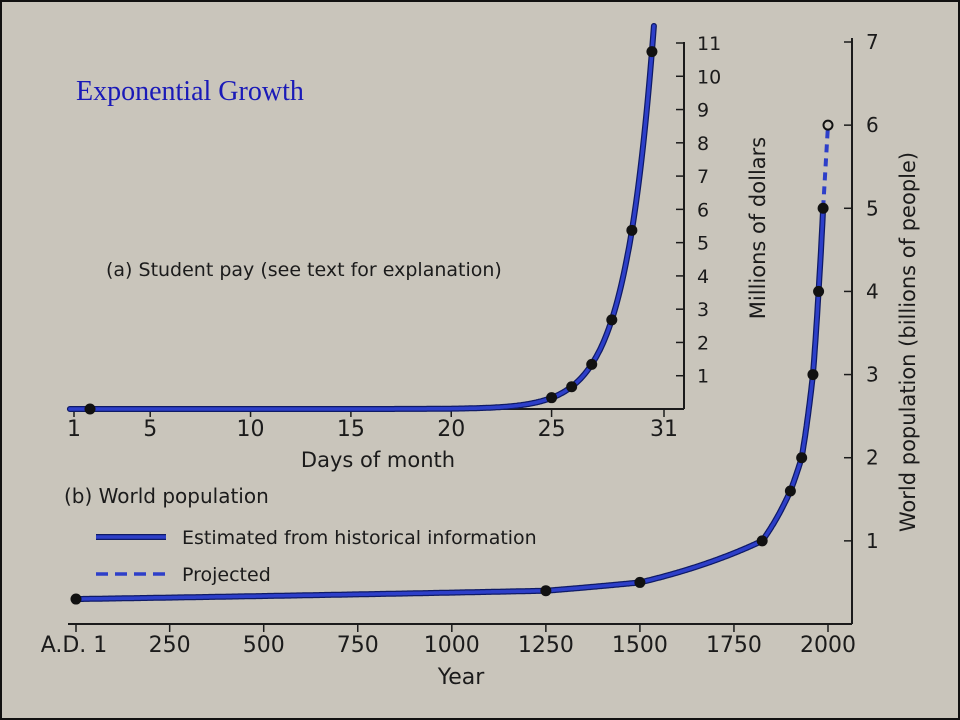  What do you see at coordinates (872, 291) in the screenshot?
I see `y-tick-label-b: 4` at bounding box center [872, 291].